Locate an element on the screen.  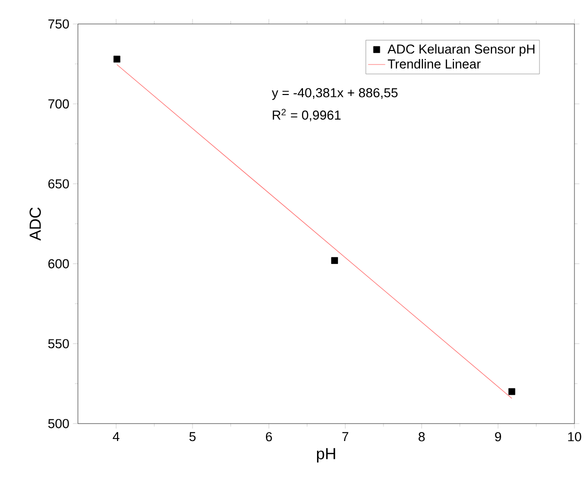
y-tick-label: 500 is located at coordinates (58, 423).